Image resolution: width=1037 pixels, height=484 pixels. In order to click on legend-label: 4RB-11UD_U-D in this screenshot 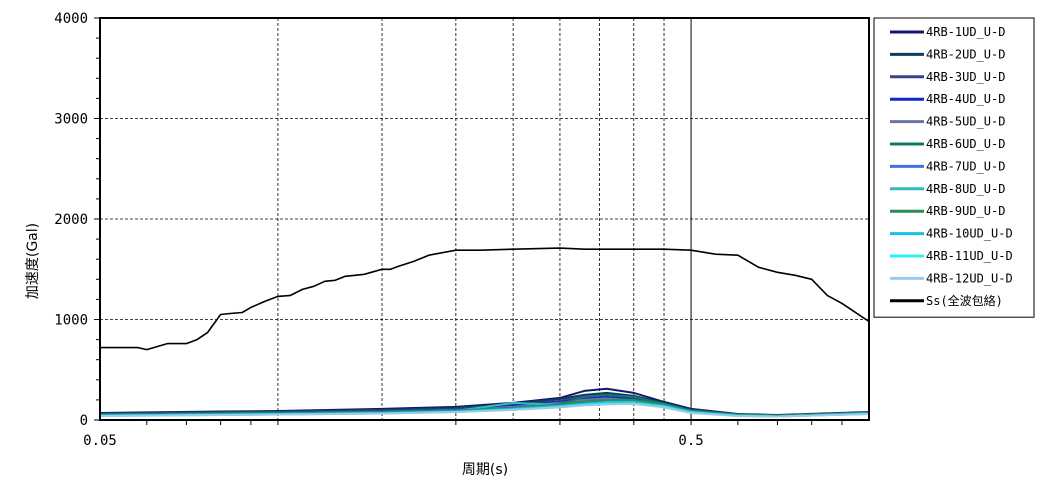, I will do `click(969, 256)`.